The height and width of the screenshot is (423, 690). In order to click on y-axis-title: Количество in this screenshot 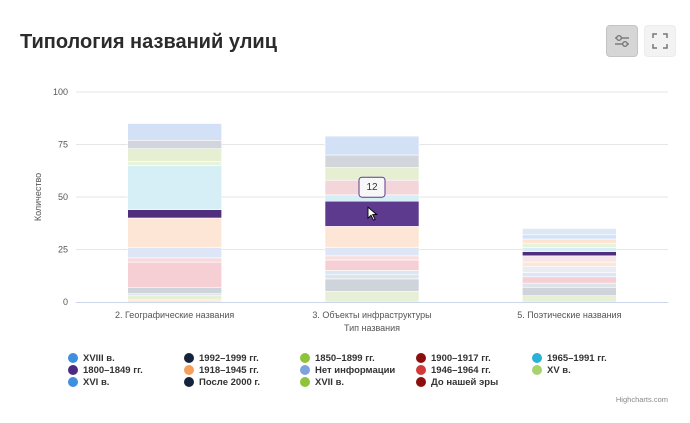, I will do `click(38, 197)`.